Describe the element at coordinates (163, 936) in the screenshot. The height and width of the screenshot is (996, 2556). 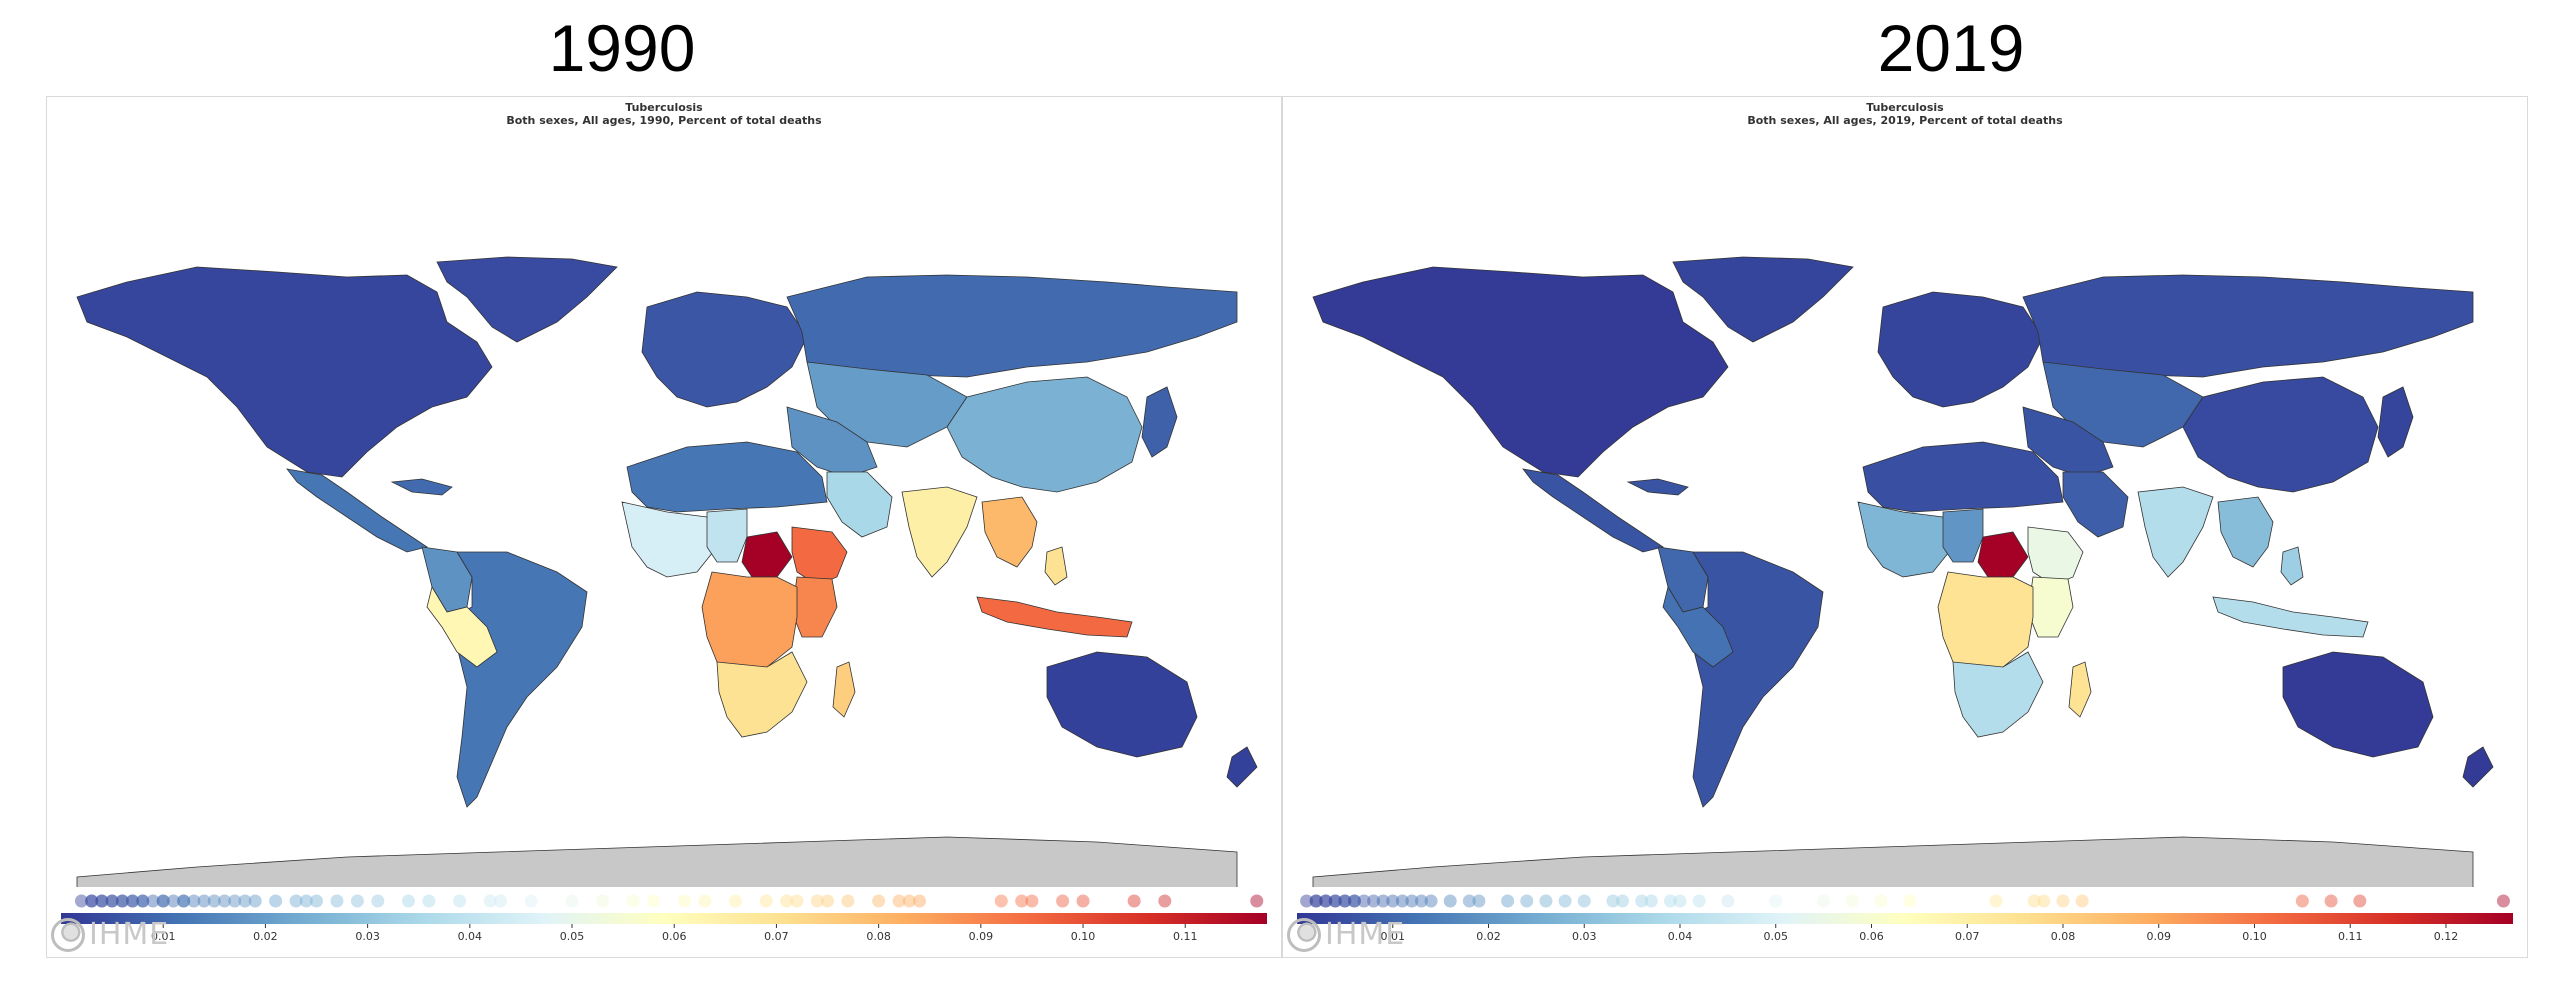
I see `legend-tick-label: 0.01` at that location.